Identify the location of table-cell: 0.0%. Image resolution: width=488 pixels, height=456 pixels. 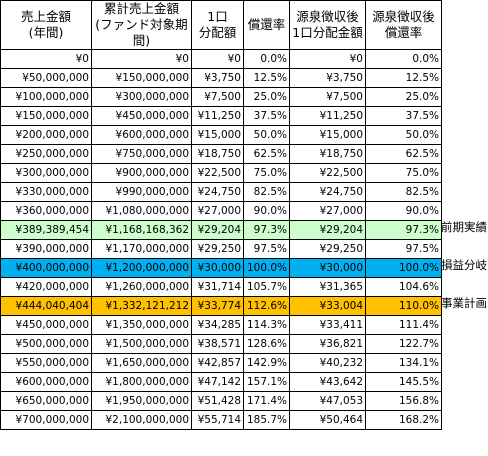
(403, 59).